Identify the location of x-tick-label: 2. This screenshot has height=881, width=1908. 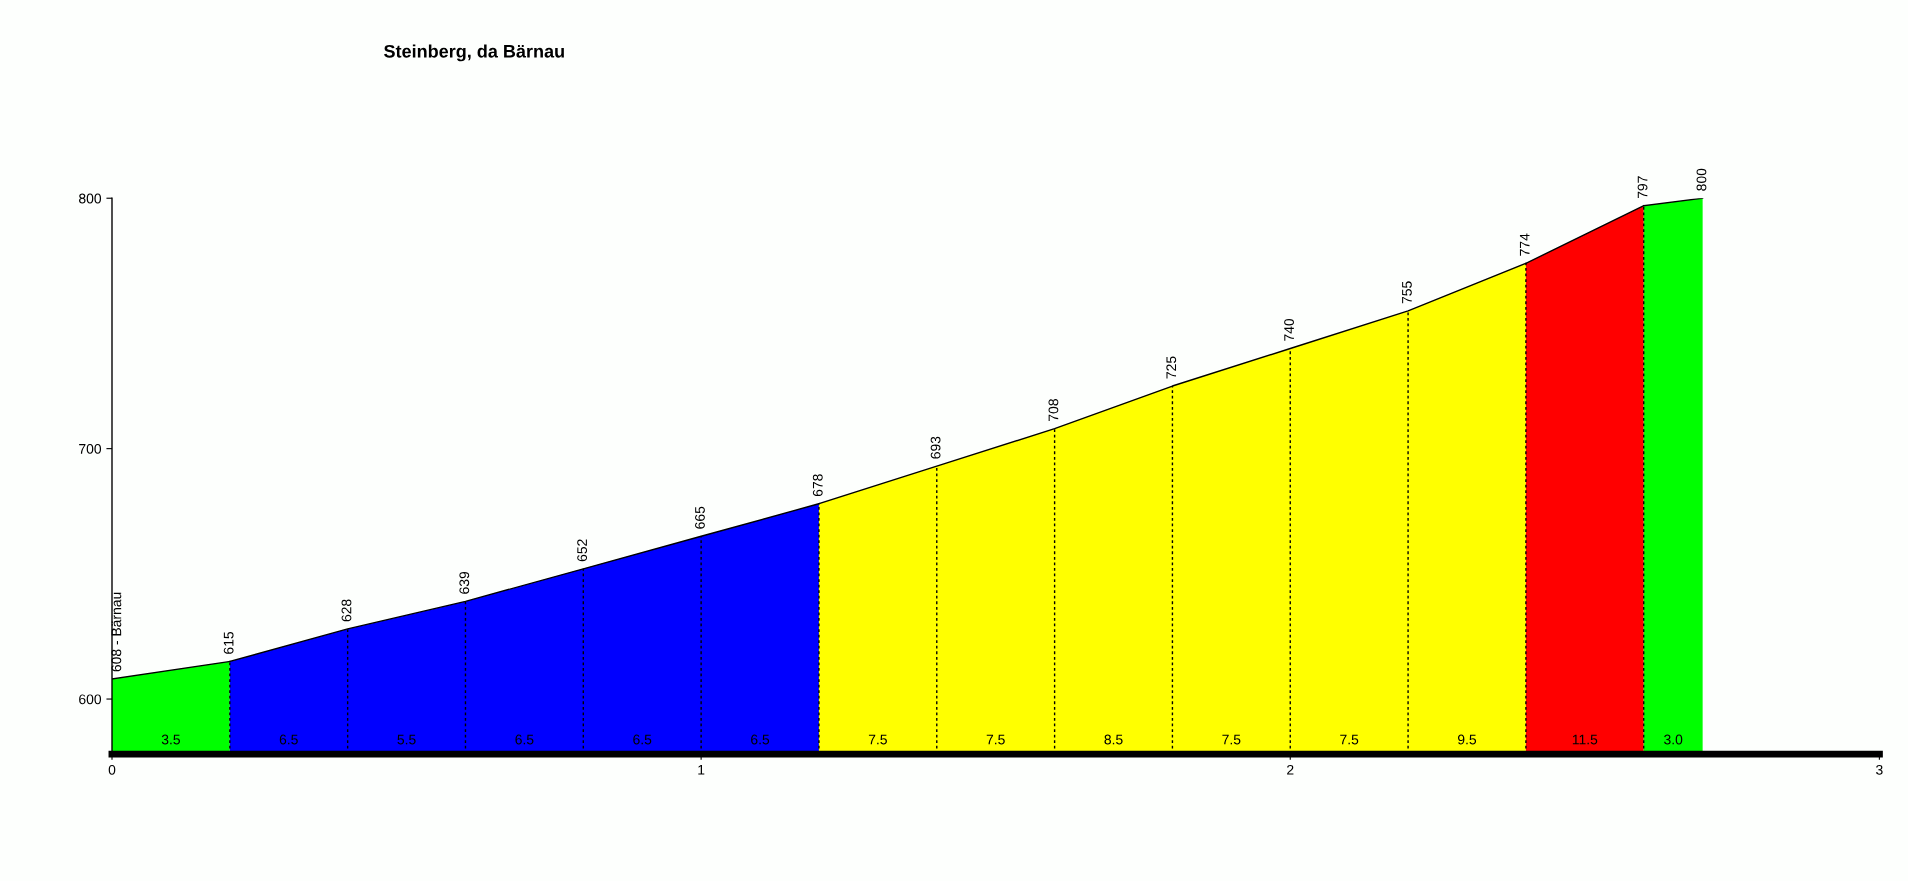
(1290, 769).